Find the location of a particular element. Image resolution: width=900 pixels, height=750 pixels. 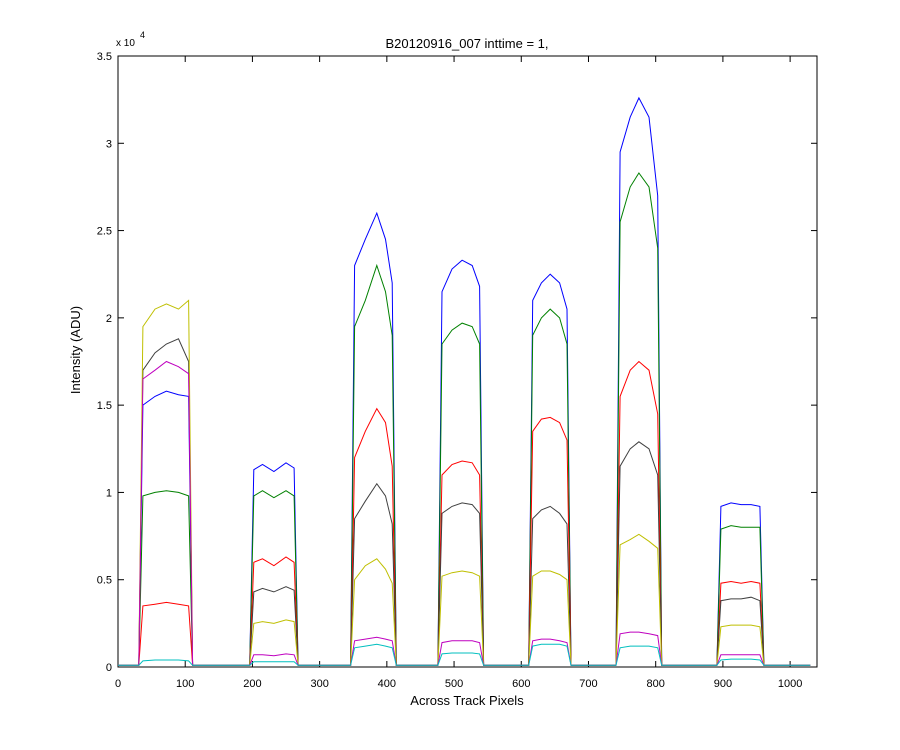

x-tick-label: 0 is located at coordinates (118, 684).